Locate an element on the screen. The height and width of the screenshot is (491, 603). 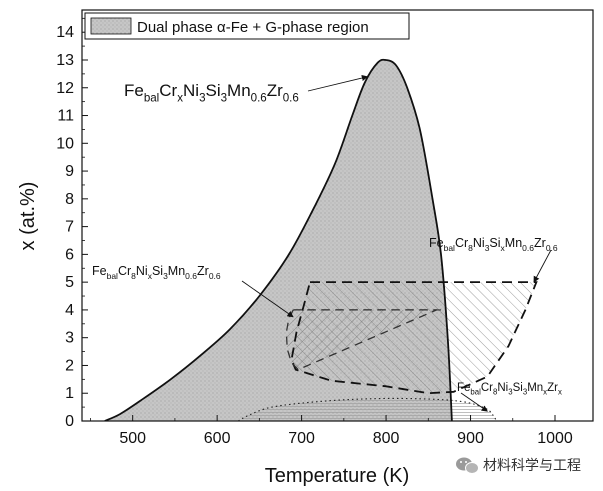
wechat-icon is located at coordinates (467, 465).